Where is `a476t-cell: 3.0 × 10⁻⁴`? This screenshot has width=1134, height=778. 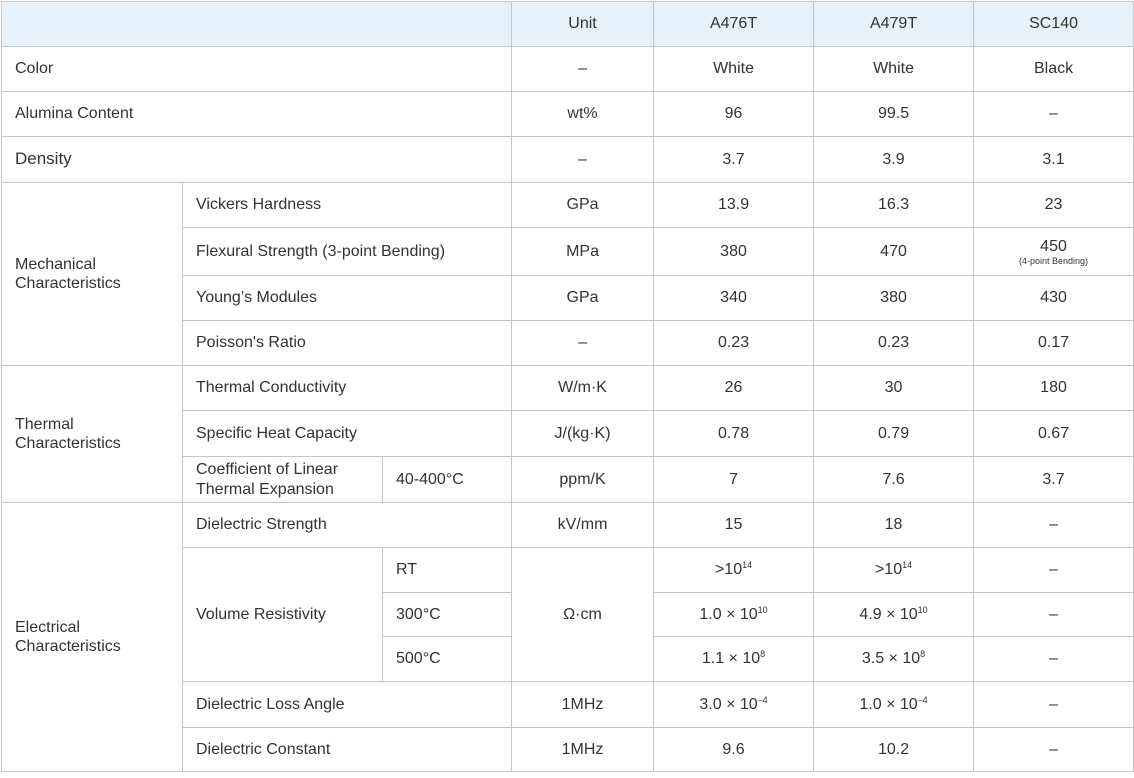
a476t-cell: 3.0 × 10⁻⁴ is located at coordinates (734, 704).